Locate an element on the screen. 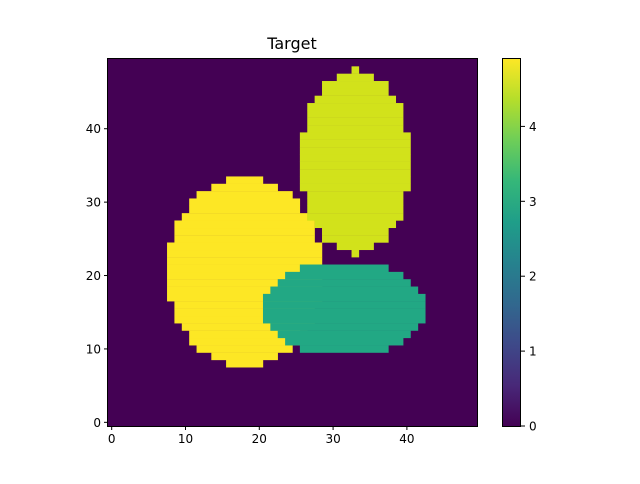 This screenshot has width=640, height=484. colorbar-tick-label: 0 is located at coordinates (533, 427).